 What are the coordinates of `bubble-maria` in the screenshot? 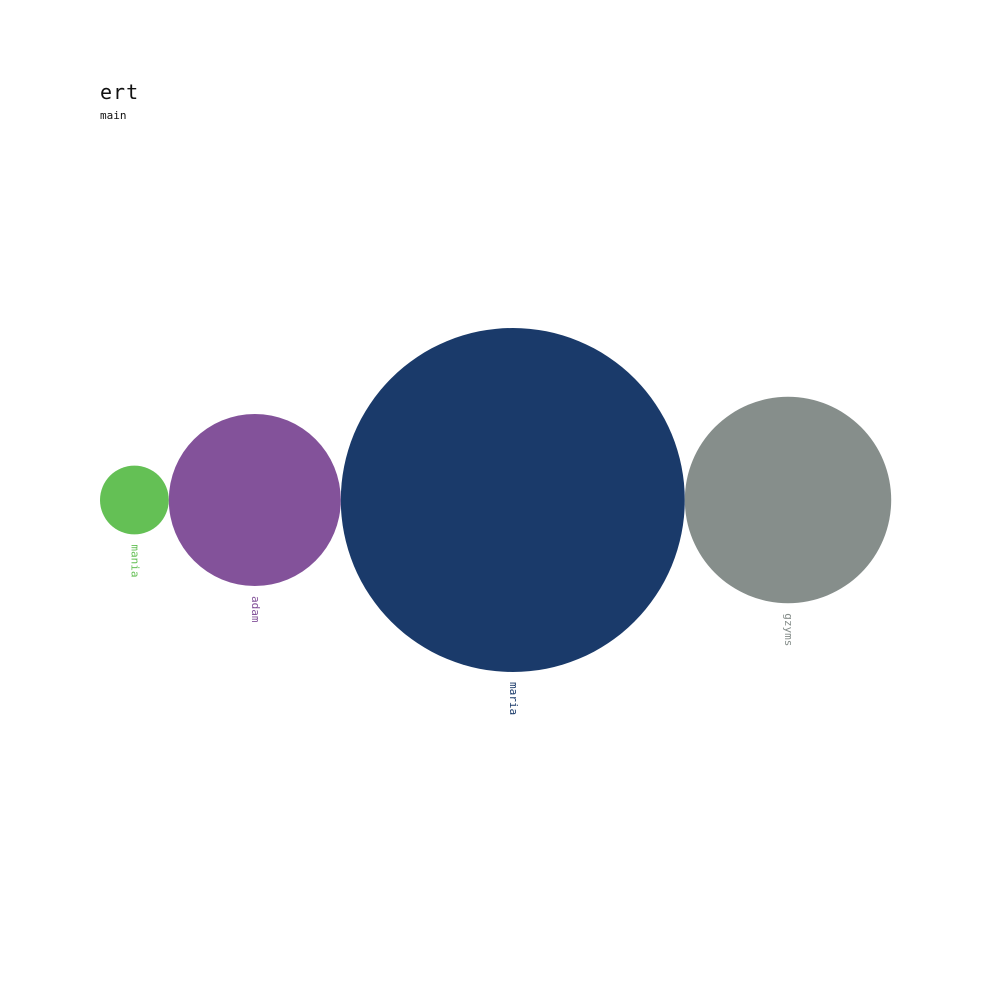 It's located at (512, 500).